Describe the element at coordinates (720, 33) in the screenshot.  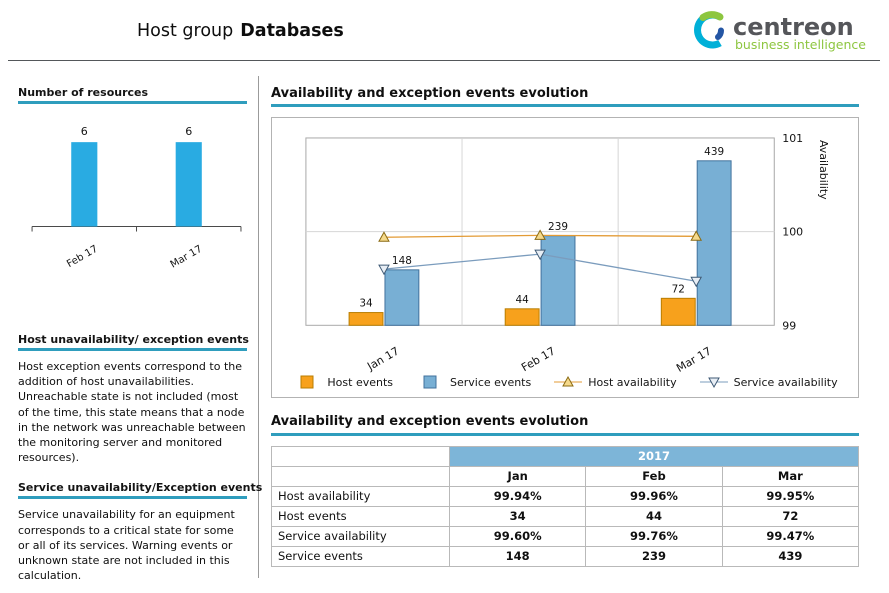
I see `logo-swirl-blue` at that location.